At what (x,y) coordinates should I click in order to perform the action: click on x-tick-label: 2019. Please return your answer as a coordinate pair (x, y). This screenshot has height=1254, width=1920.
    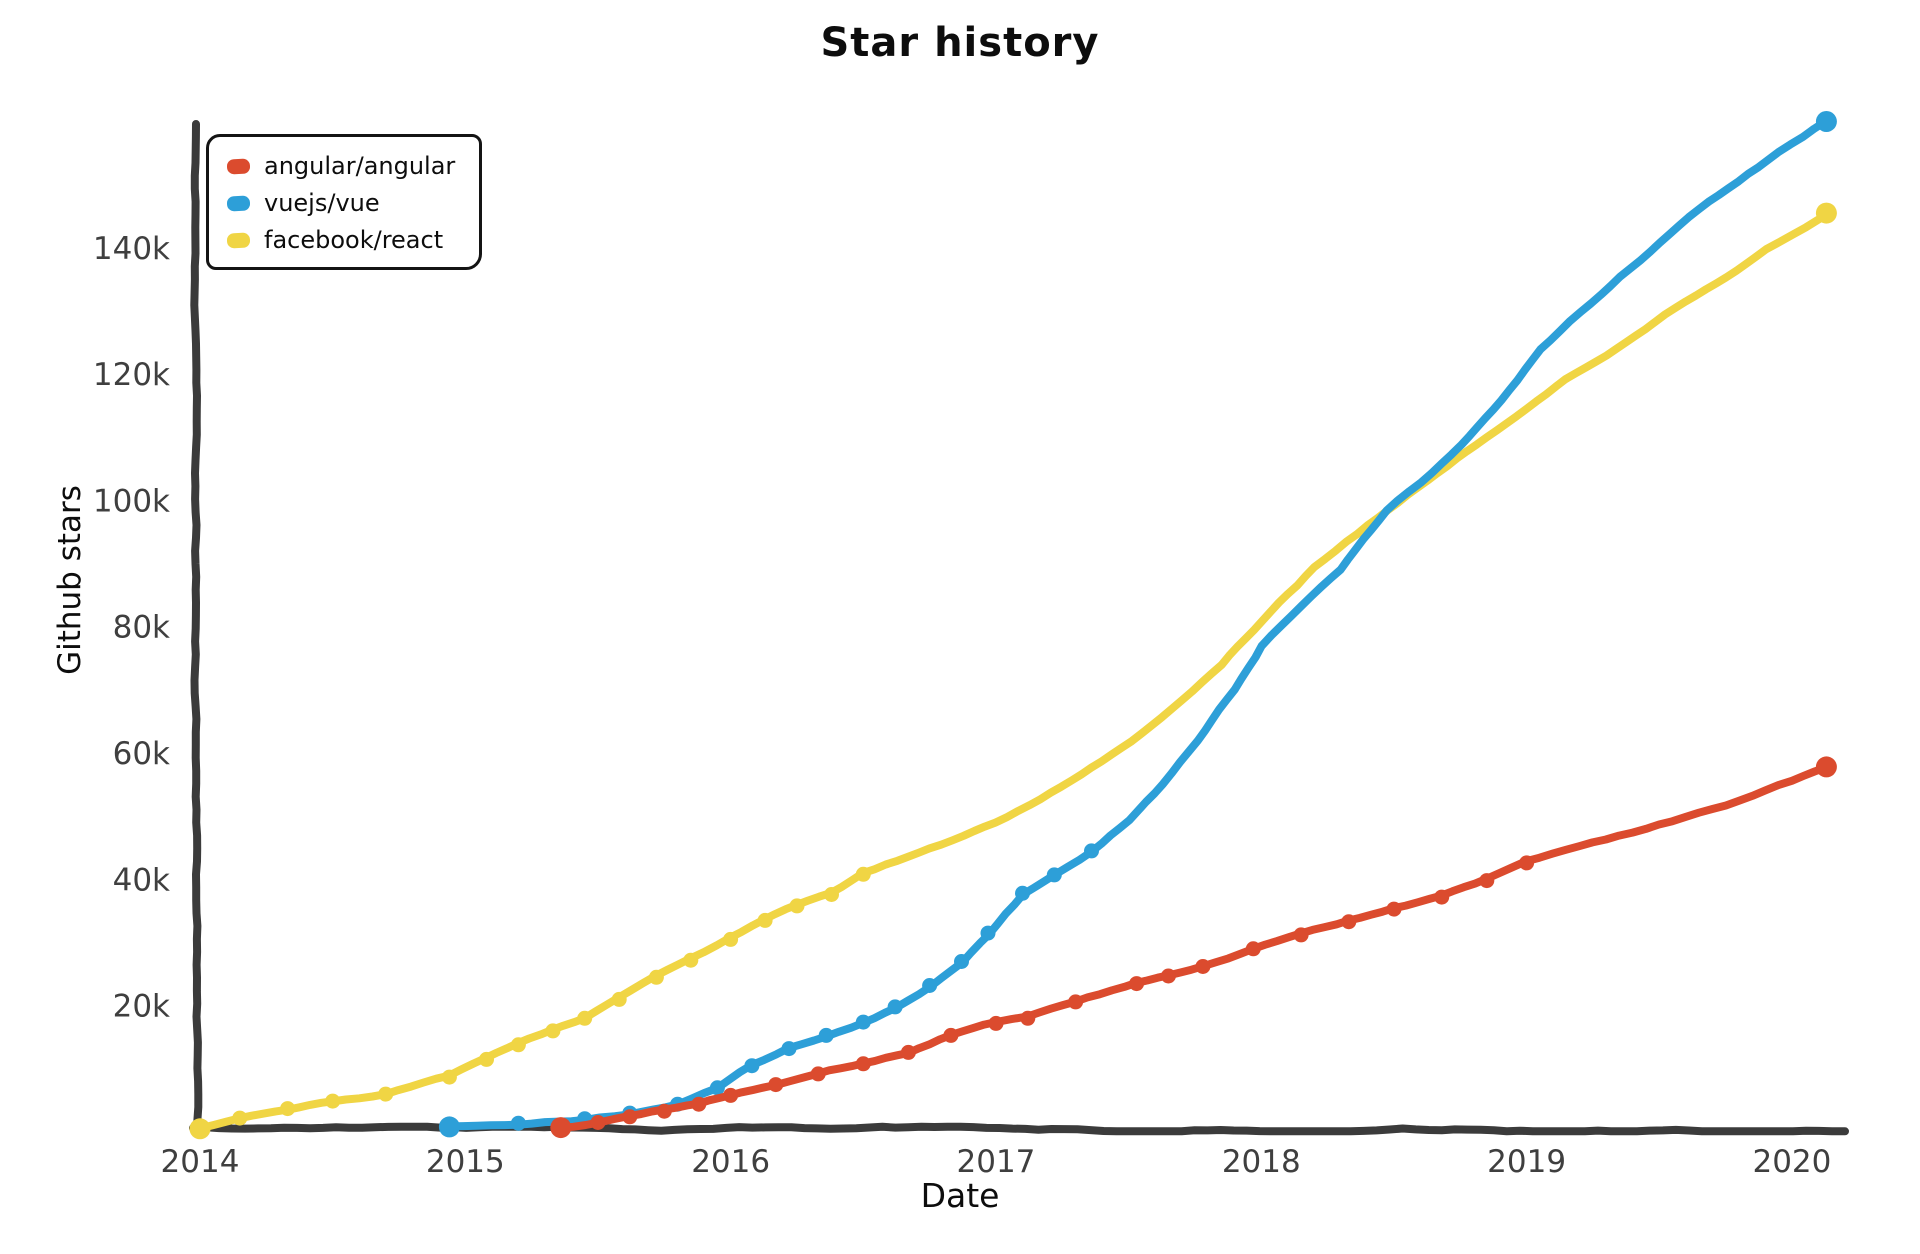
    Looking at the image, I should click on (1526, 1162).